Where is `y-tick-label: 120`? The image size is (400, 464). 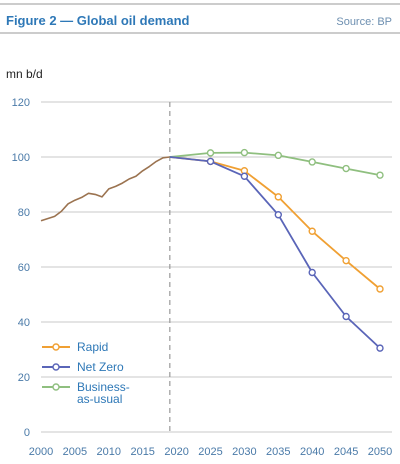
y-tick-label: 120 is located at coordinates (21, 103).